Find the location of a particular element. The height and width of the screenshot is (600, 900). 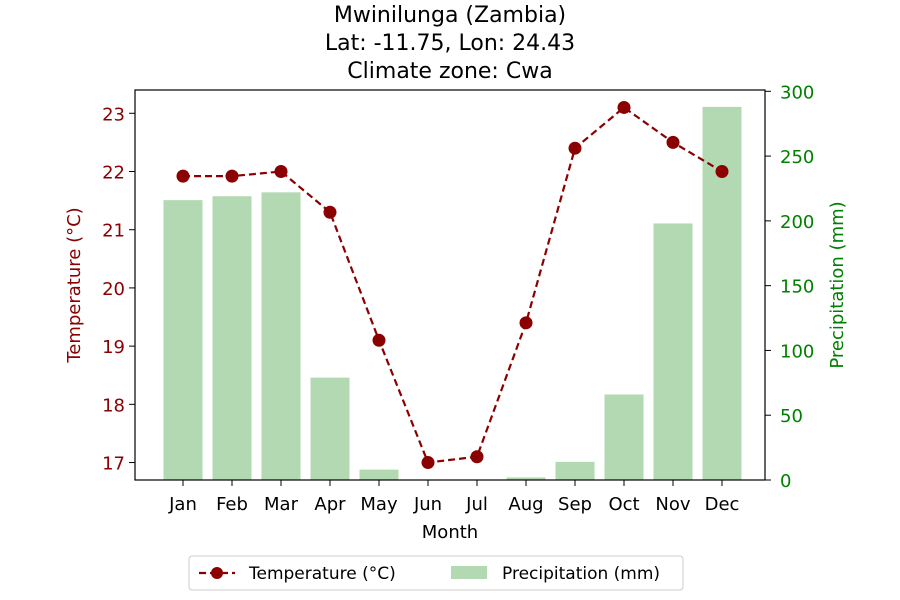

precip-bar-apr is located at coordinates (330, 428).